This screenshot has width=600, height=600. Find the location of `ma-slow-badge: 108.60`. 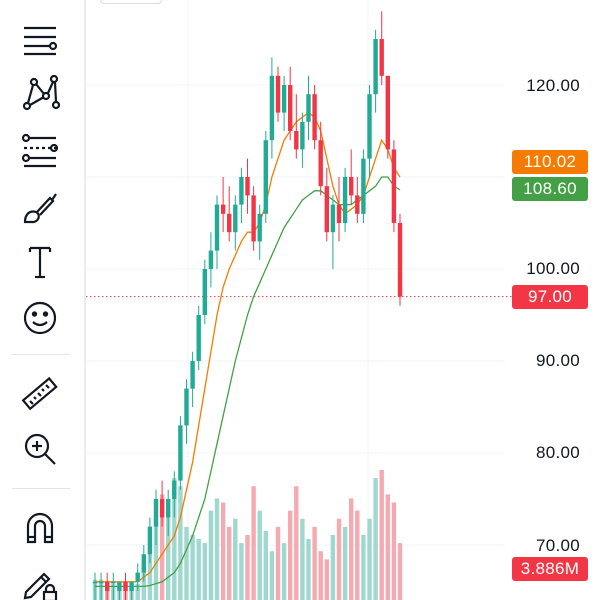

ma-slow-badge: 108.60 is located at coordinates (550, 189).